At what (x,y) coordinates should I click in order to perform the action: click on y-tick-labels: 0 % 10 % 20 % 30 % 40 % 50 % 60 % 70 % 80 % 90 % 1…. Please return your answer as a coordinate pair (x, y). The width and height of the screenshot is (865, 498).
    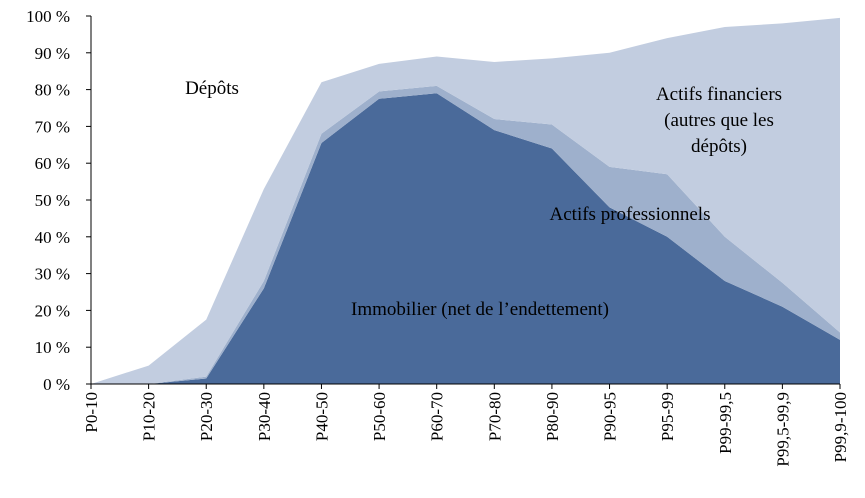
    Looking at the image, I should click on (58, 200).